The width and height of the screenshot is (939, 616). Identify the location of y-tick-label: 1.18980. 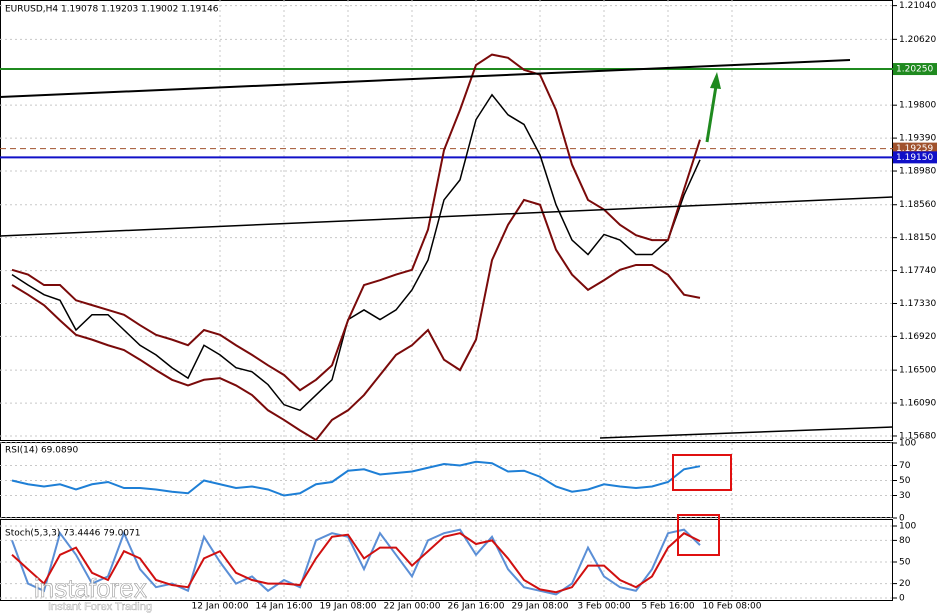
(917, 172).